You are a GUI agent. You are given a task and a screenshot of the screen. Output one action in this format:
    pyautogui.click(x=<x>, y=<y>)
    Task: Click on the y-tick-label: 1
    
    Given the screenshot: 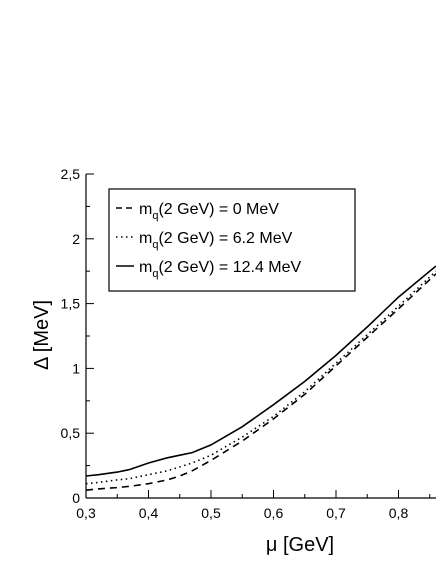 What is the action you would take?
    pyautogui.click(x=76, y=368)
    